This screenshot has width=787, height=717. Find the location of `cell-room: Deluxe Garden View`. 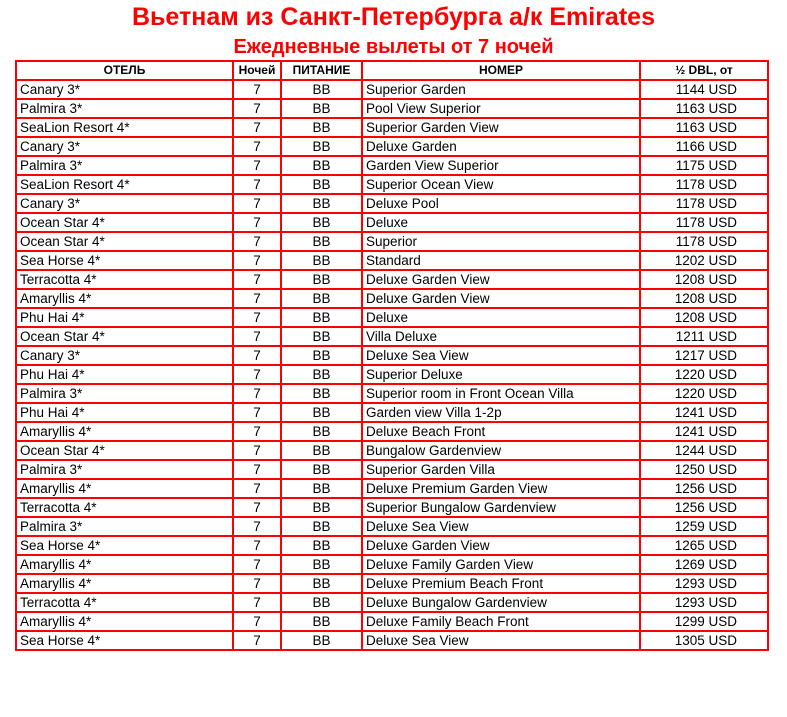

cell-room: Deluxe Garden View is located at coordinates (501, 298).